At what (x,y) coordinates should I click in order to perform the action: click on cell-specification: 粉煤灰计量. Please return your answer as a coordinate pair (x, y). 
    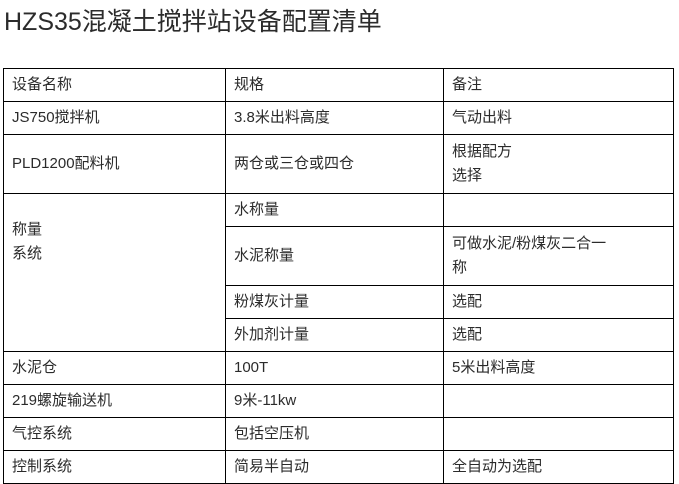
    Looking at the image, I should click on (334, 302).